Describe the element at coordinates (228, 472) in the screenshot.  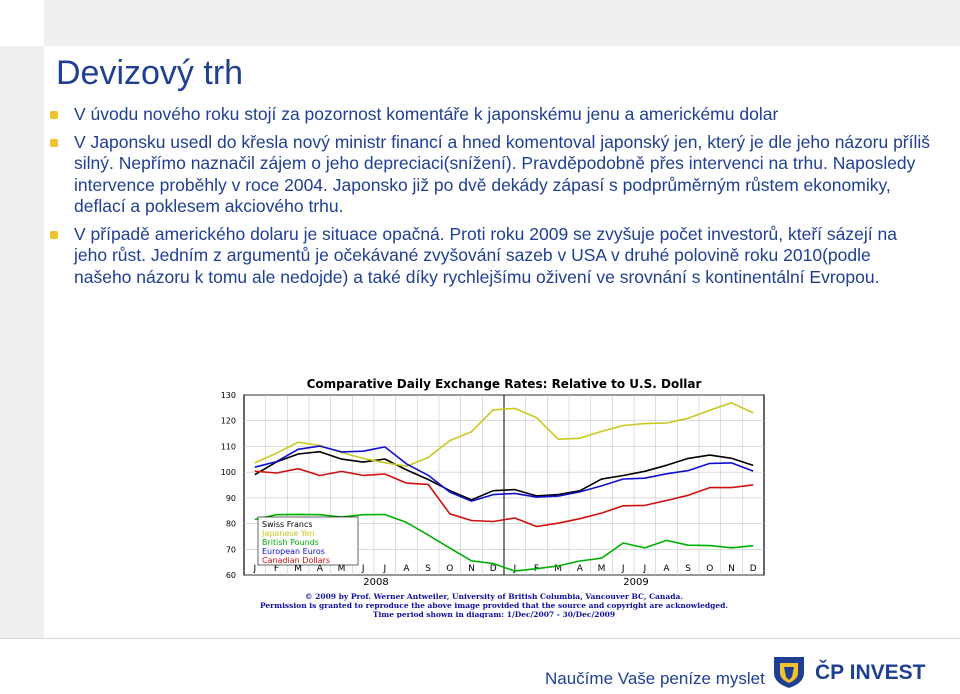
I see `y-tick-label: 100` at that location.